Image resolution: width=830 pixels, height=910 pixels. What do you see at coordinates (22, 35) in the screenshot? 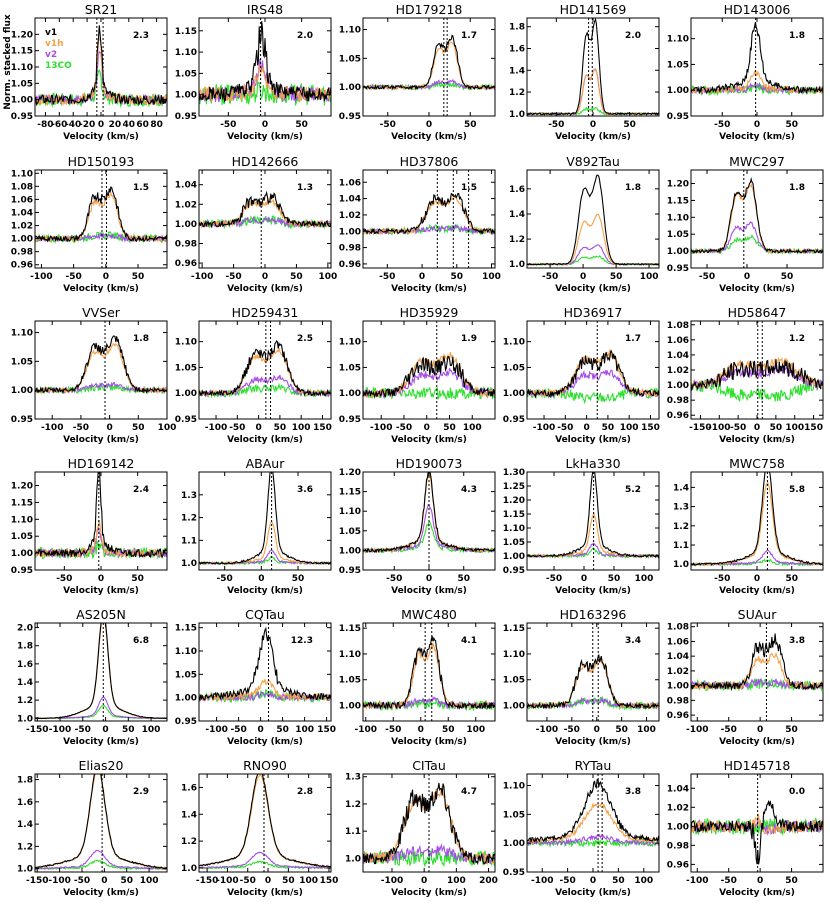
I see `y-tick-label: 1.20` at bounding box center [22, 35].